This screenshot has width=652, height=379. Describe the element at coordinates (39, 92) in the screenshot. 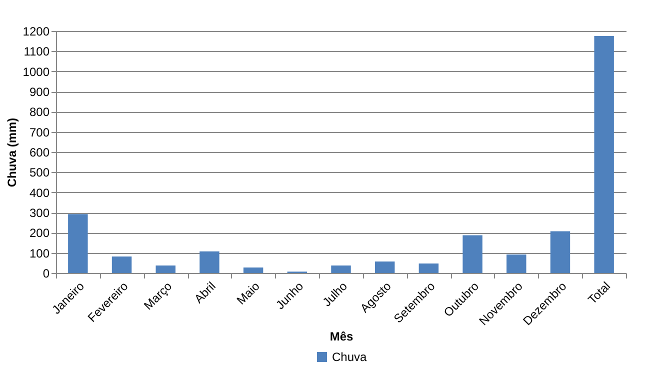

I see `y-tick-label: 900` at that location.